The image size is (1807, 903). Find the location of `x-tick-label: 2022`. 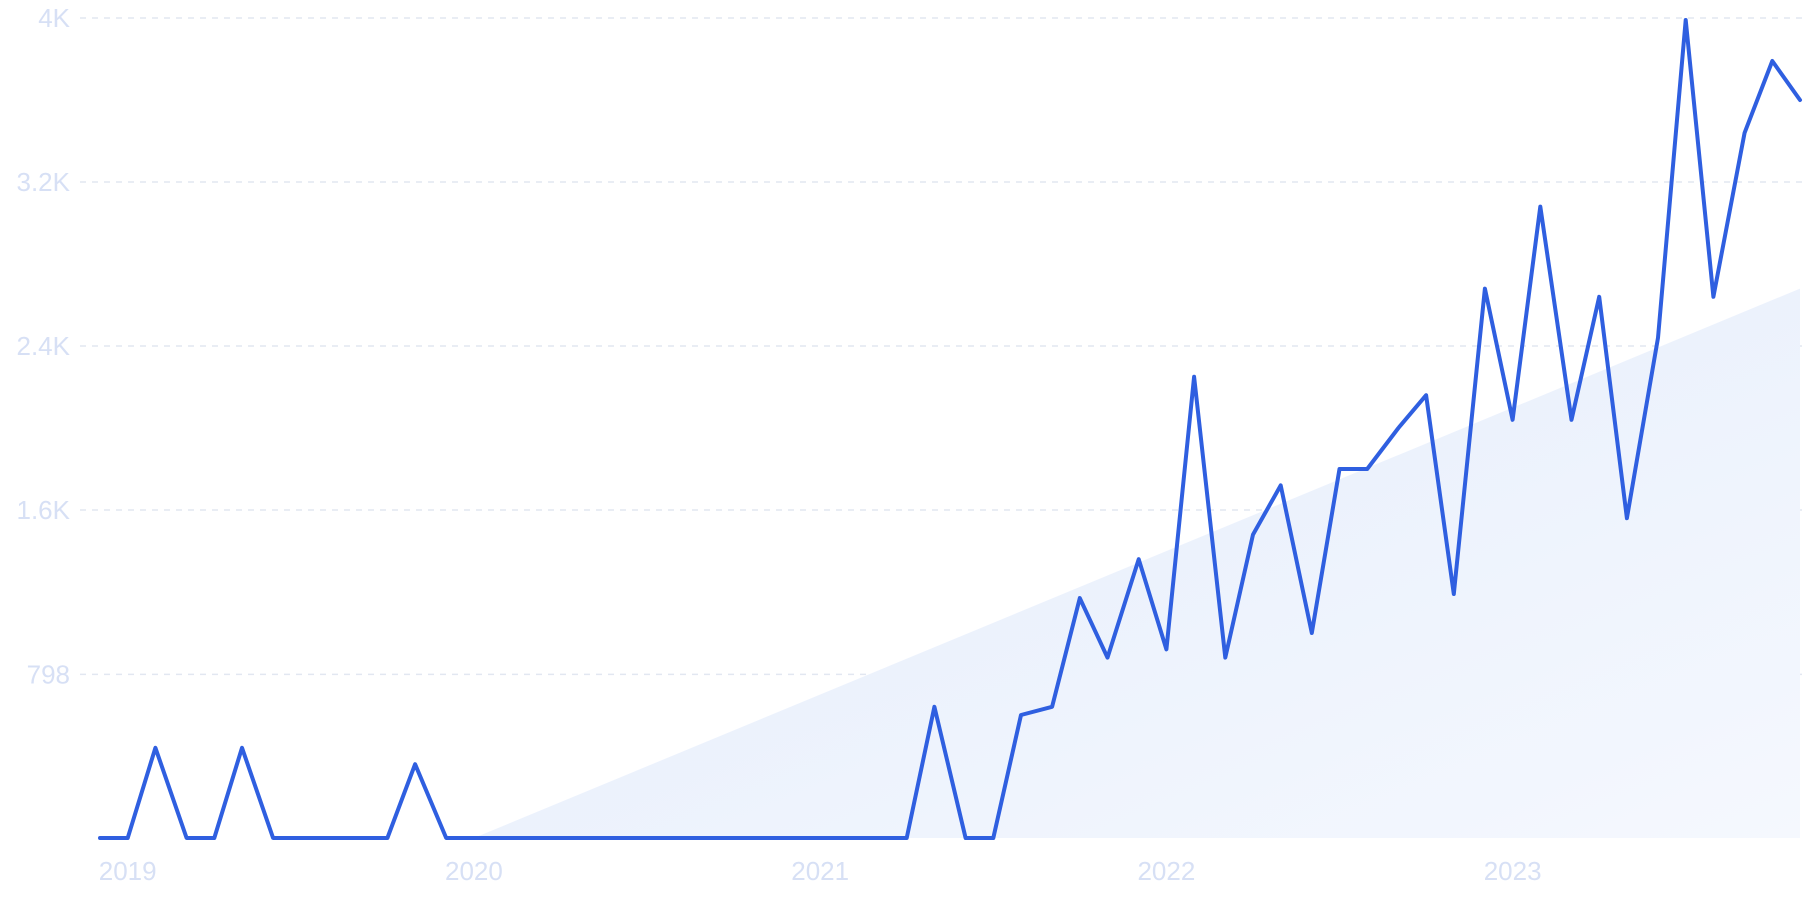

x-tick-label: 2022 is located at coordinates (1166, 871).